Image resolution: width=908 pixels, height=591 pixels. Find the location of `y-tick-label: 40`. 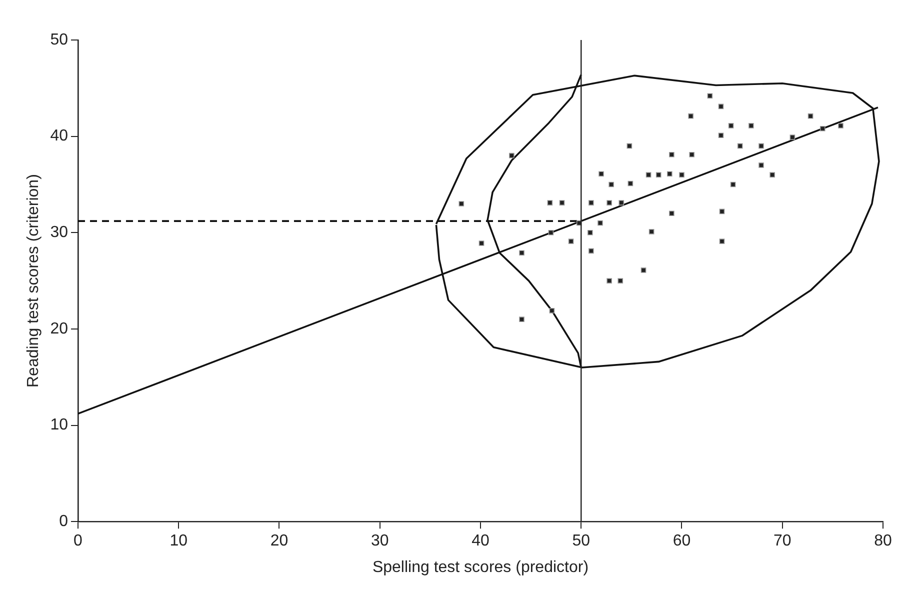

y-tick-label: 40 is located at coordinates (59, 136).